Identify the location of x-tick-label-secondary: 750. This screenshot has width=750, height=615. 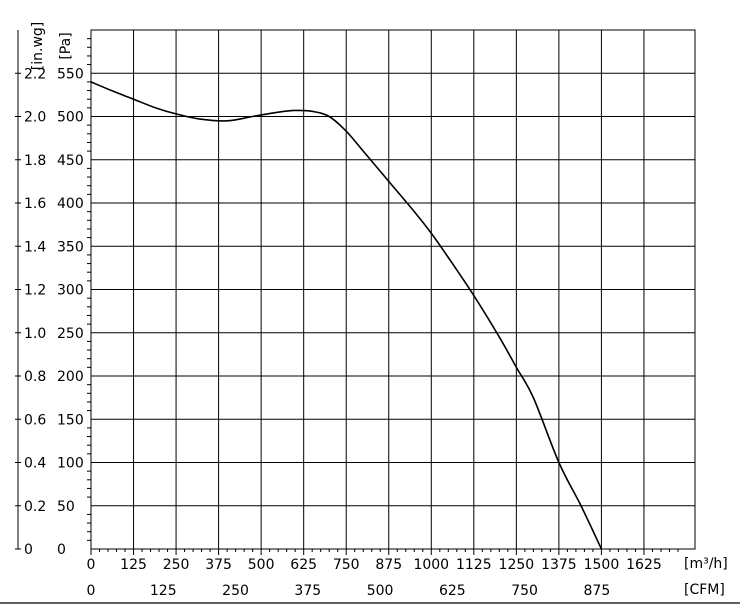
(524, 591).